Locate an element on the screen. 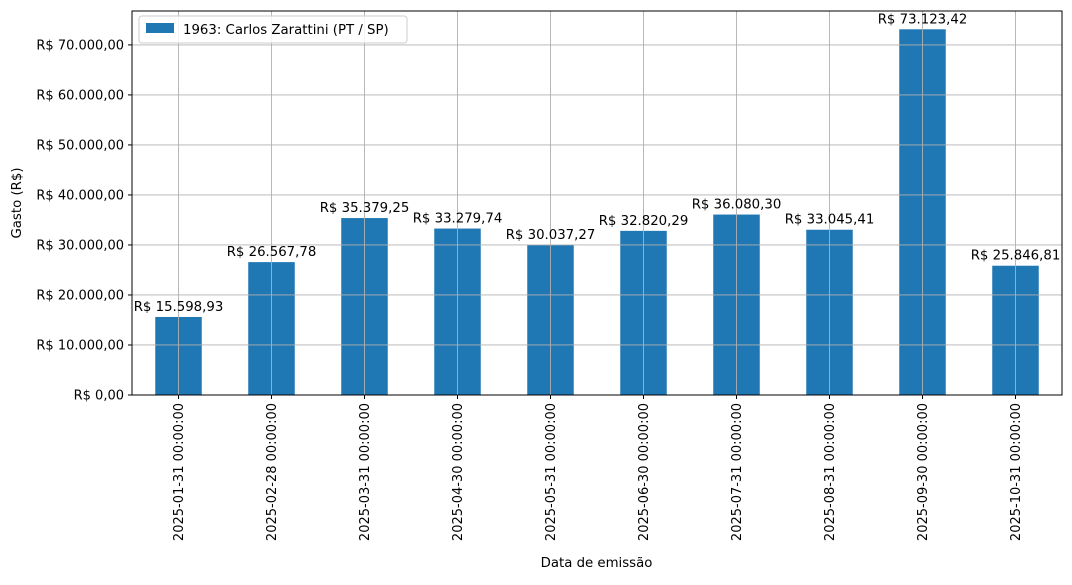 This screenshot has height=585, width=1072. x-tick-label: 2025-03-31 00:00:00 is located at coordinates (365, 472).